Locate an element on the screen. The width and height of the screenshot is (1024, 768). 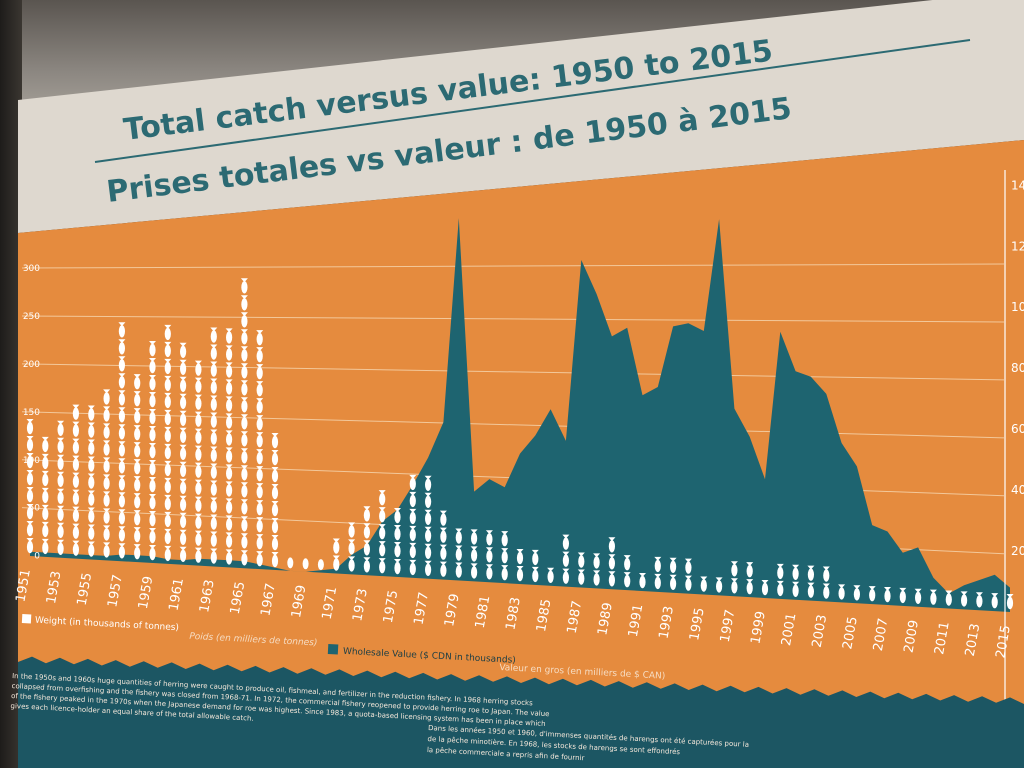
x-tick-label: 1965 is located at coordinates (238, 597).